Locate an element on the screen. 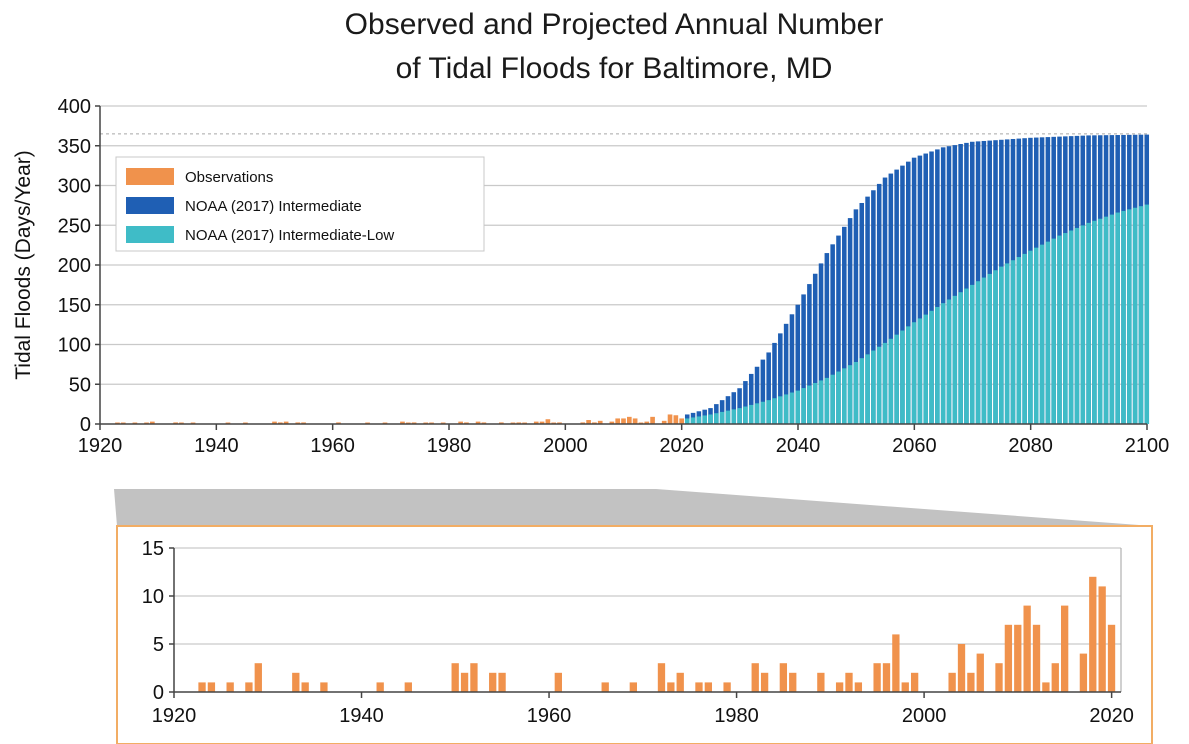  legend-label-intermediate: NOAA (2017) Intermediate is located at coordinates (273, 206).